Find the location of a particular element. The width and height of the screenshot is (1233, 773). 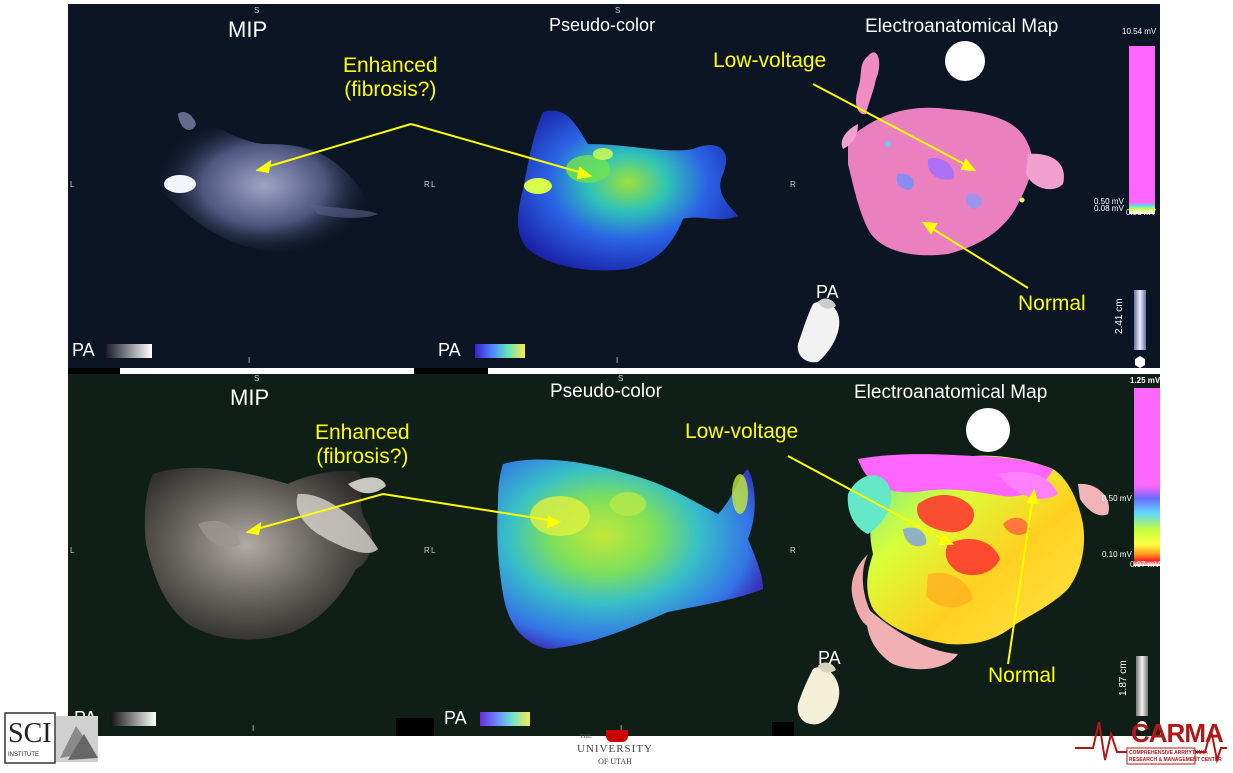

top-pa-heart-icon is located at coordinates (818, 330).